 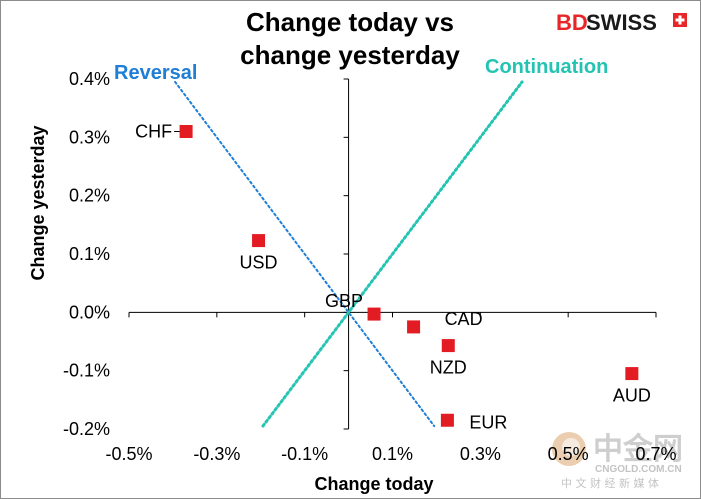 I want to click on point-label-aud: AUD, so click(x=632, y=396).